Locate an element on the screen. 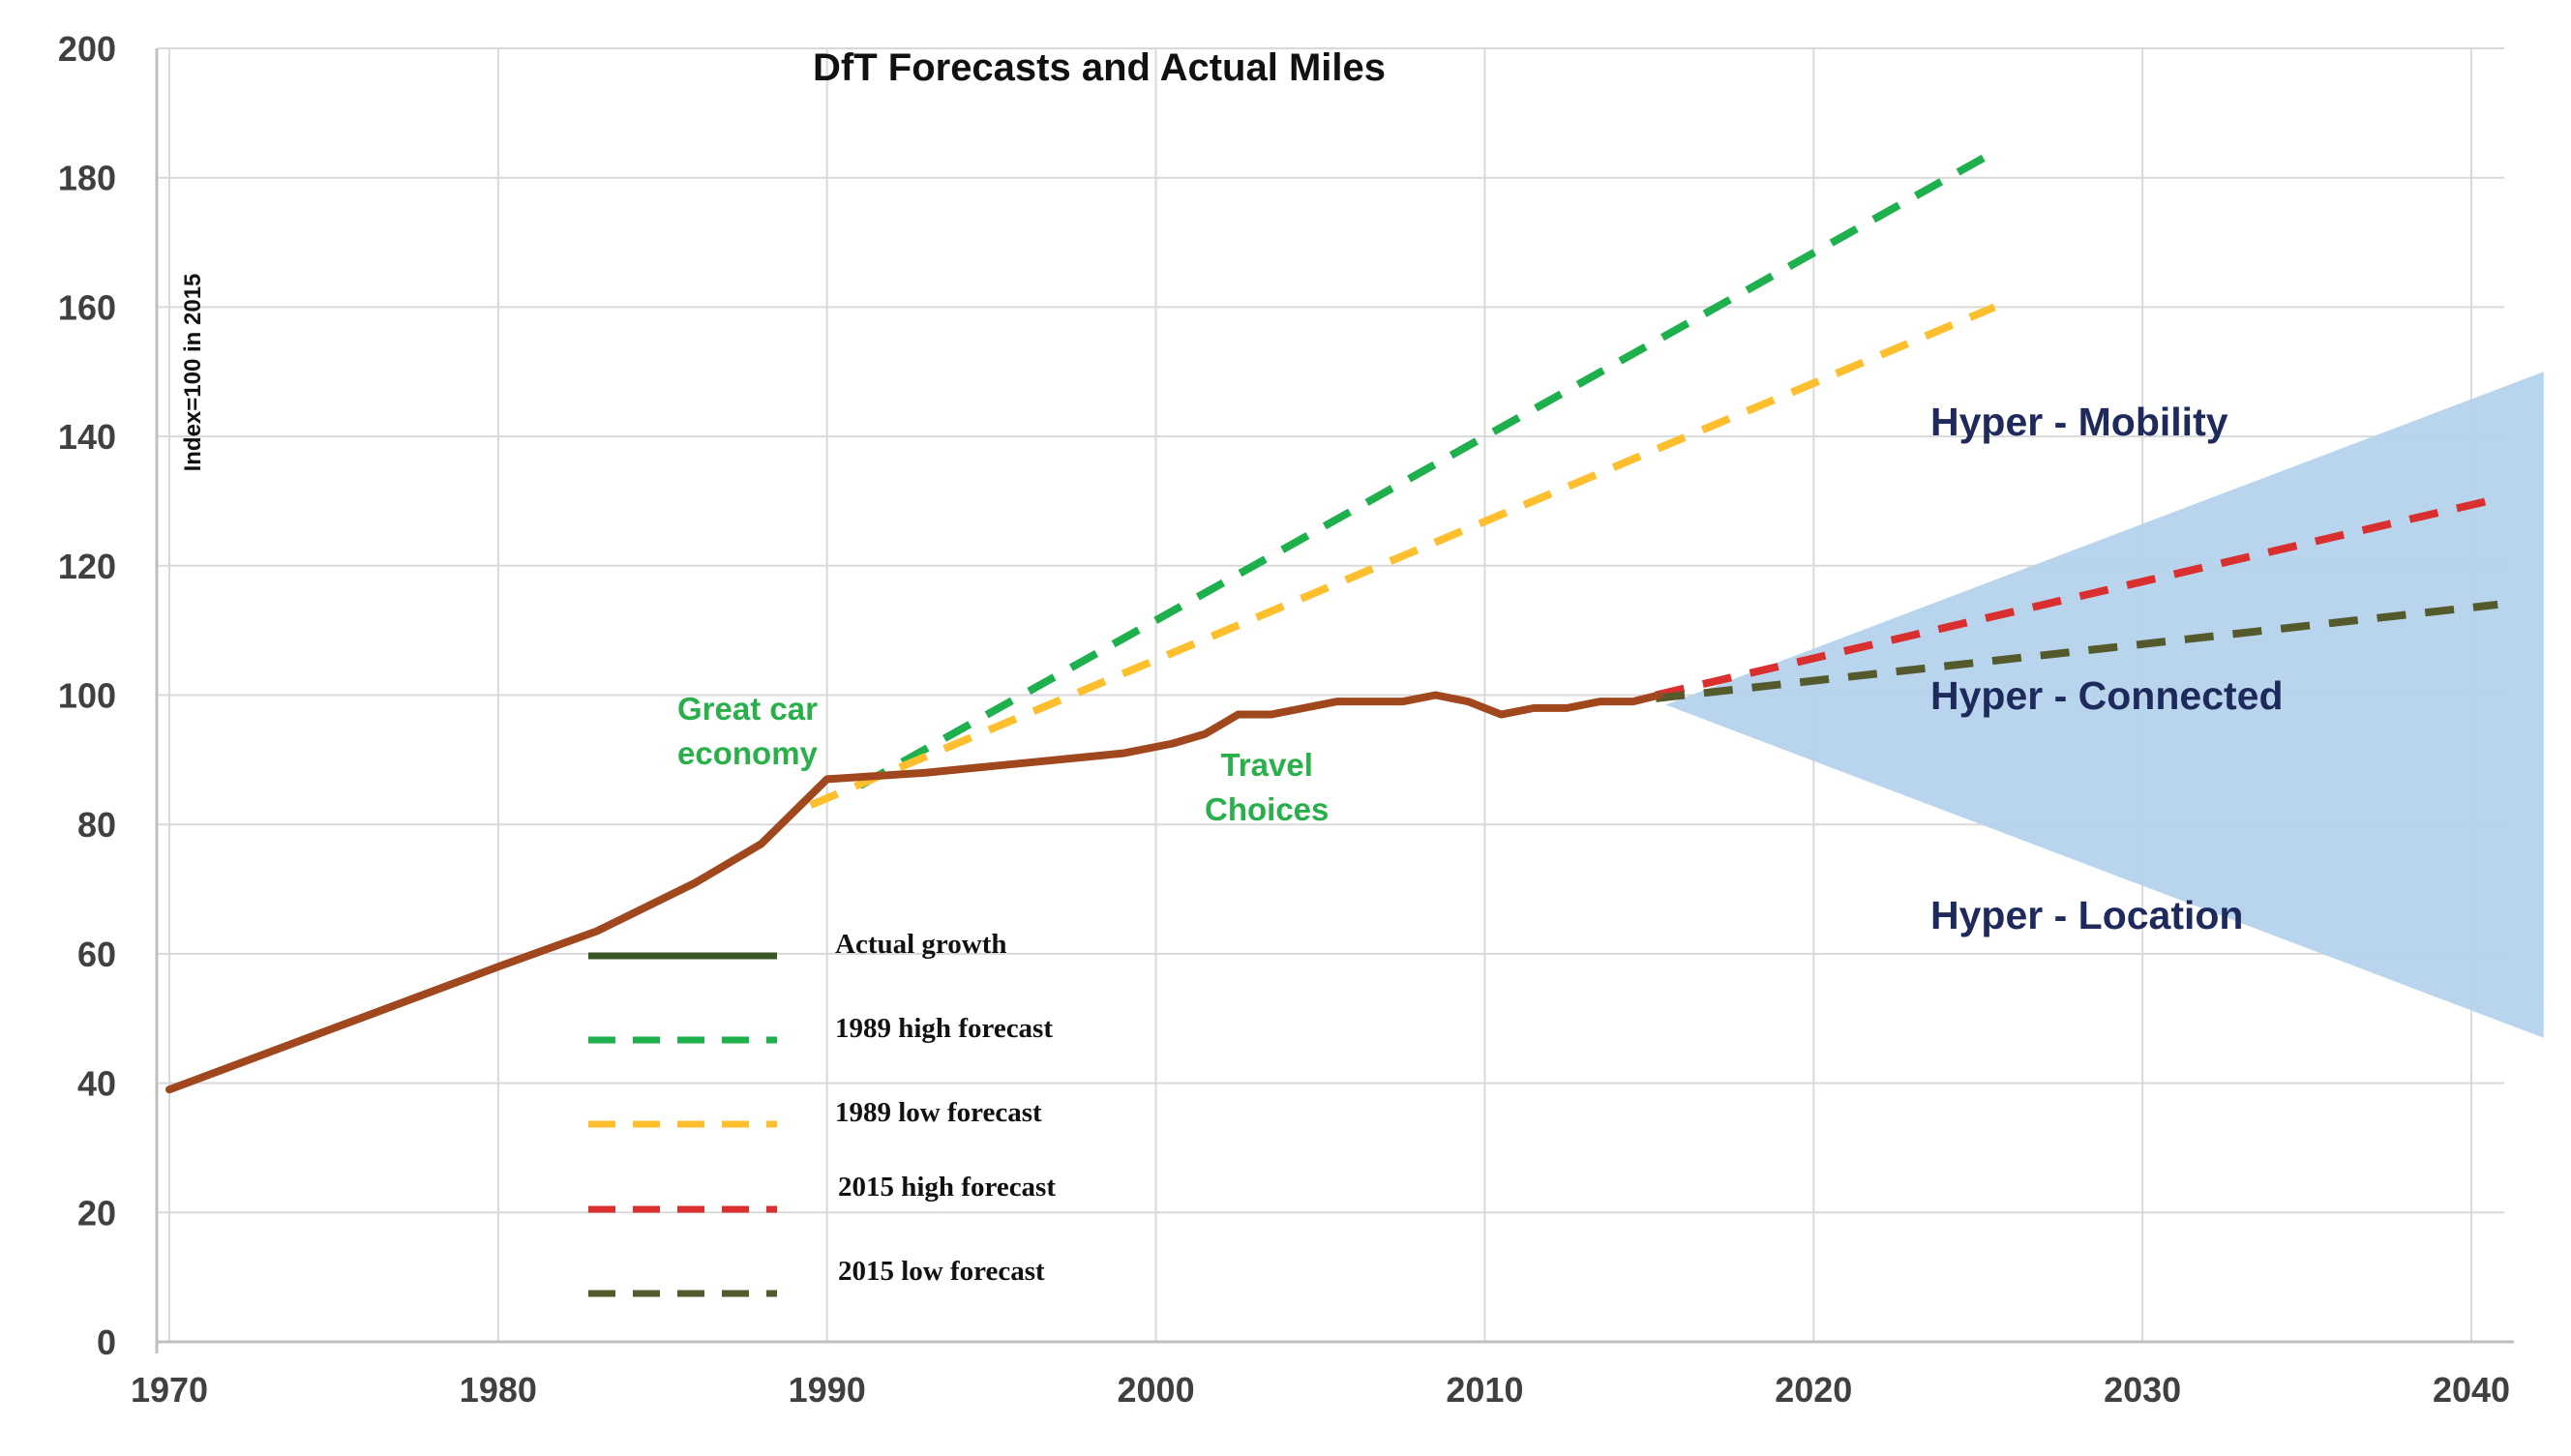  annotation-travel-choices: Travel Choices is located at coordinates (1267, 788).